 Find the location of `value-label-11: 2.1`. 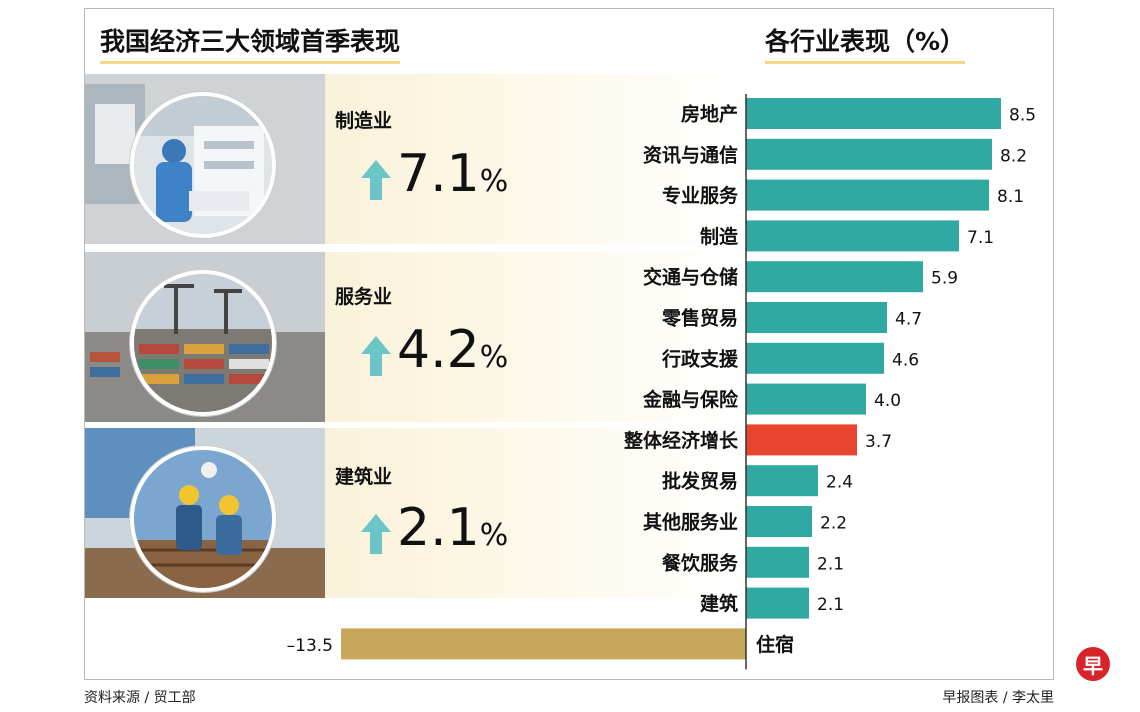

value-label-11: 2.1 is located at coordinates (830, 564).